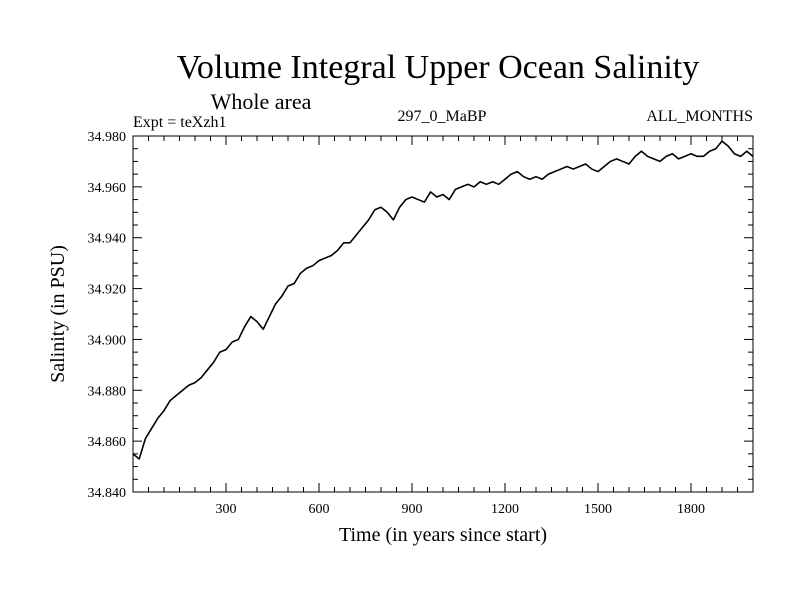 Image resolution: width=800 pixels, height=600 pixels. What do you see at coordinates (58, 314) in the screenshot?
I see `y-axis-label: Salinity (in PSU)` at bounding box center [58, 314].